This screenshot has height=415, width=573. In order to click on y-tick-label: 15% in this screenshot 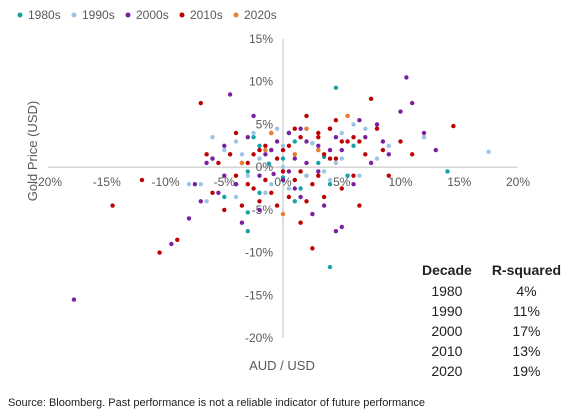, I will do `click(261, 39)`.